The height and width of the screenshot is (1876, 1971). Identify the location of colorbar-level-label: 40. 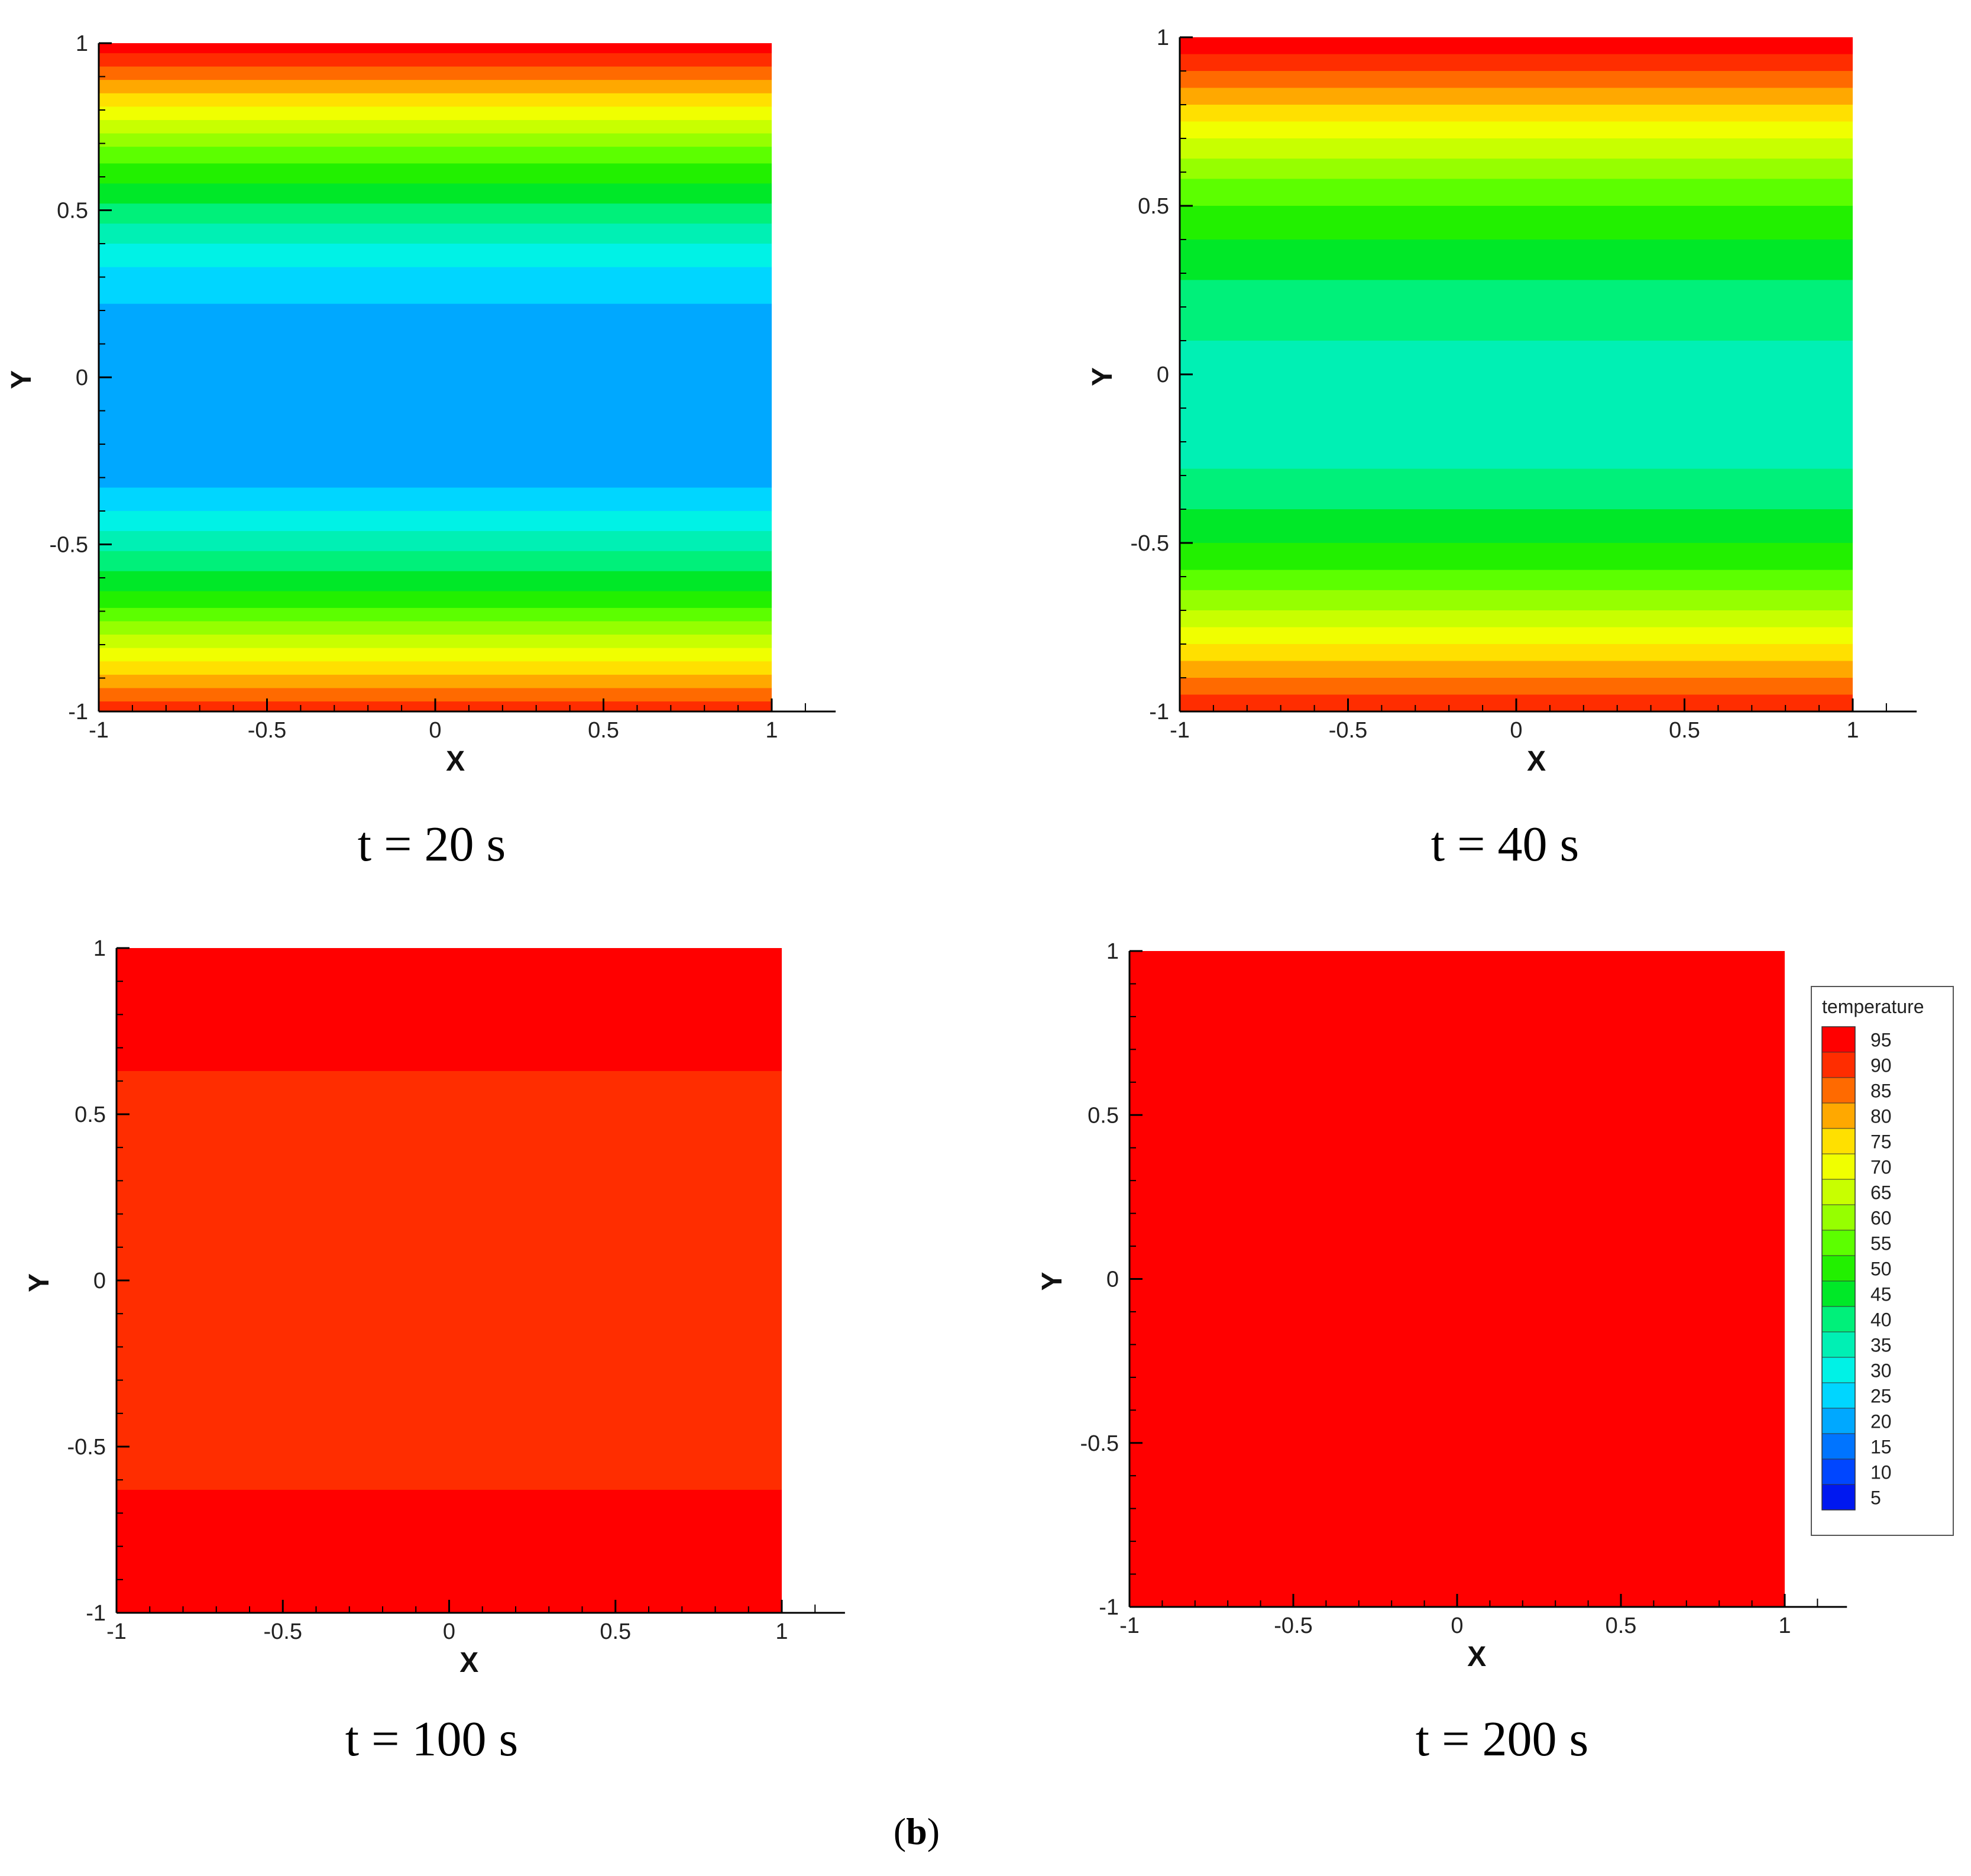
(1881, 1320).